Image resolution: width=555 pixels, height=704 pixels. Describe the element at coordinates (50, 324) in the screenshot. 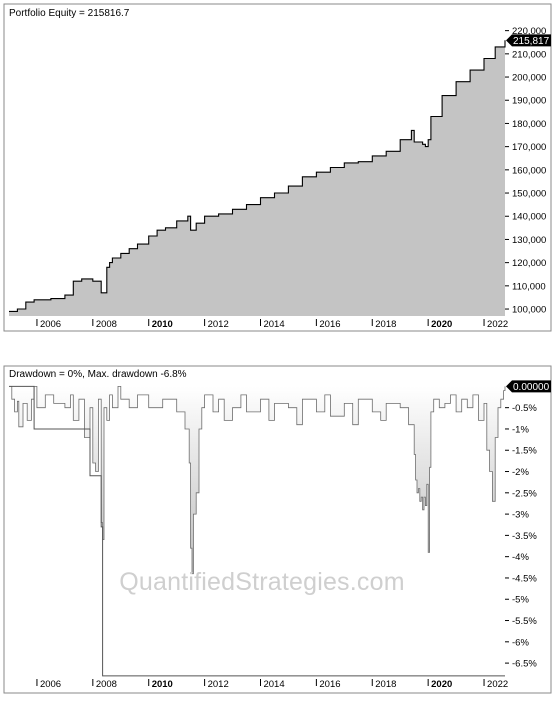

I see `equity-x-tick-label: 2006` at that location.